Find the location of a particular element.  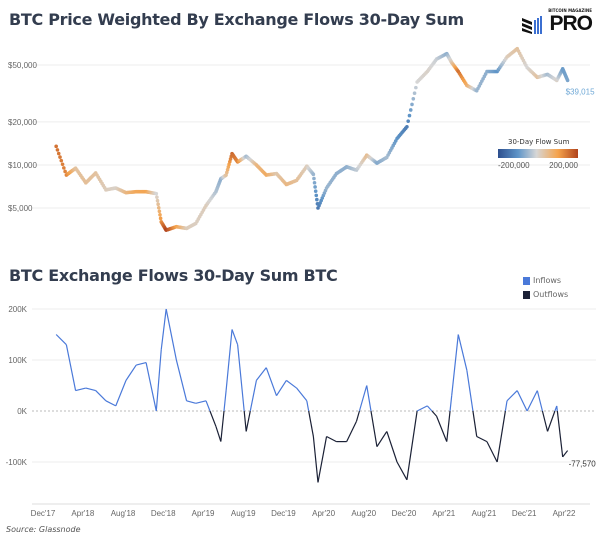

legend-item-inflows: Inflows is located at coordinates (542, 280).